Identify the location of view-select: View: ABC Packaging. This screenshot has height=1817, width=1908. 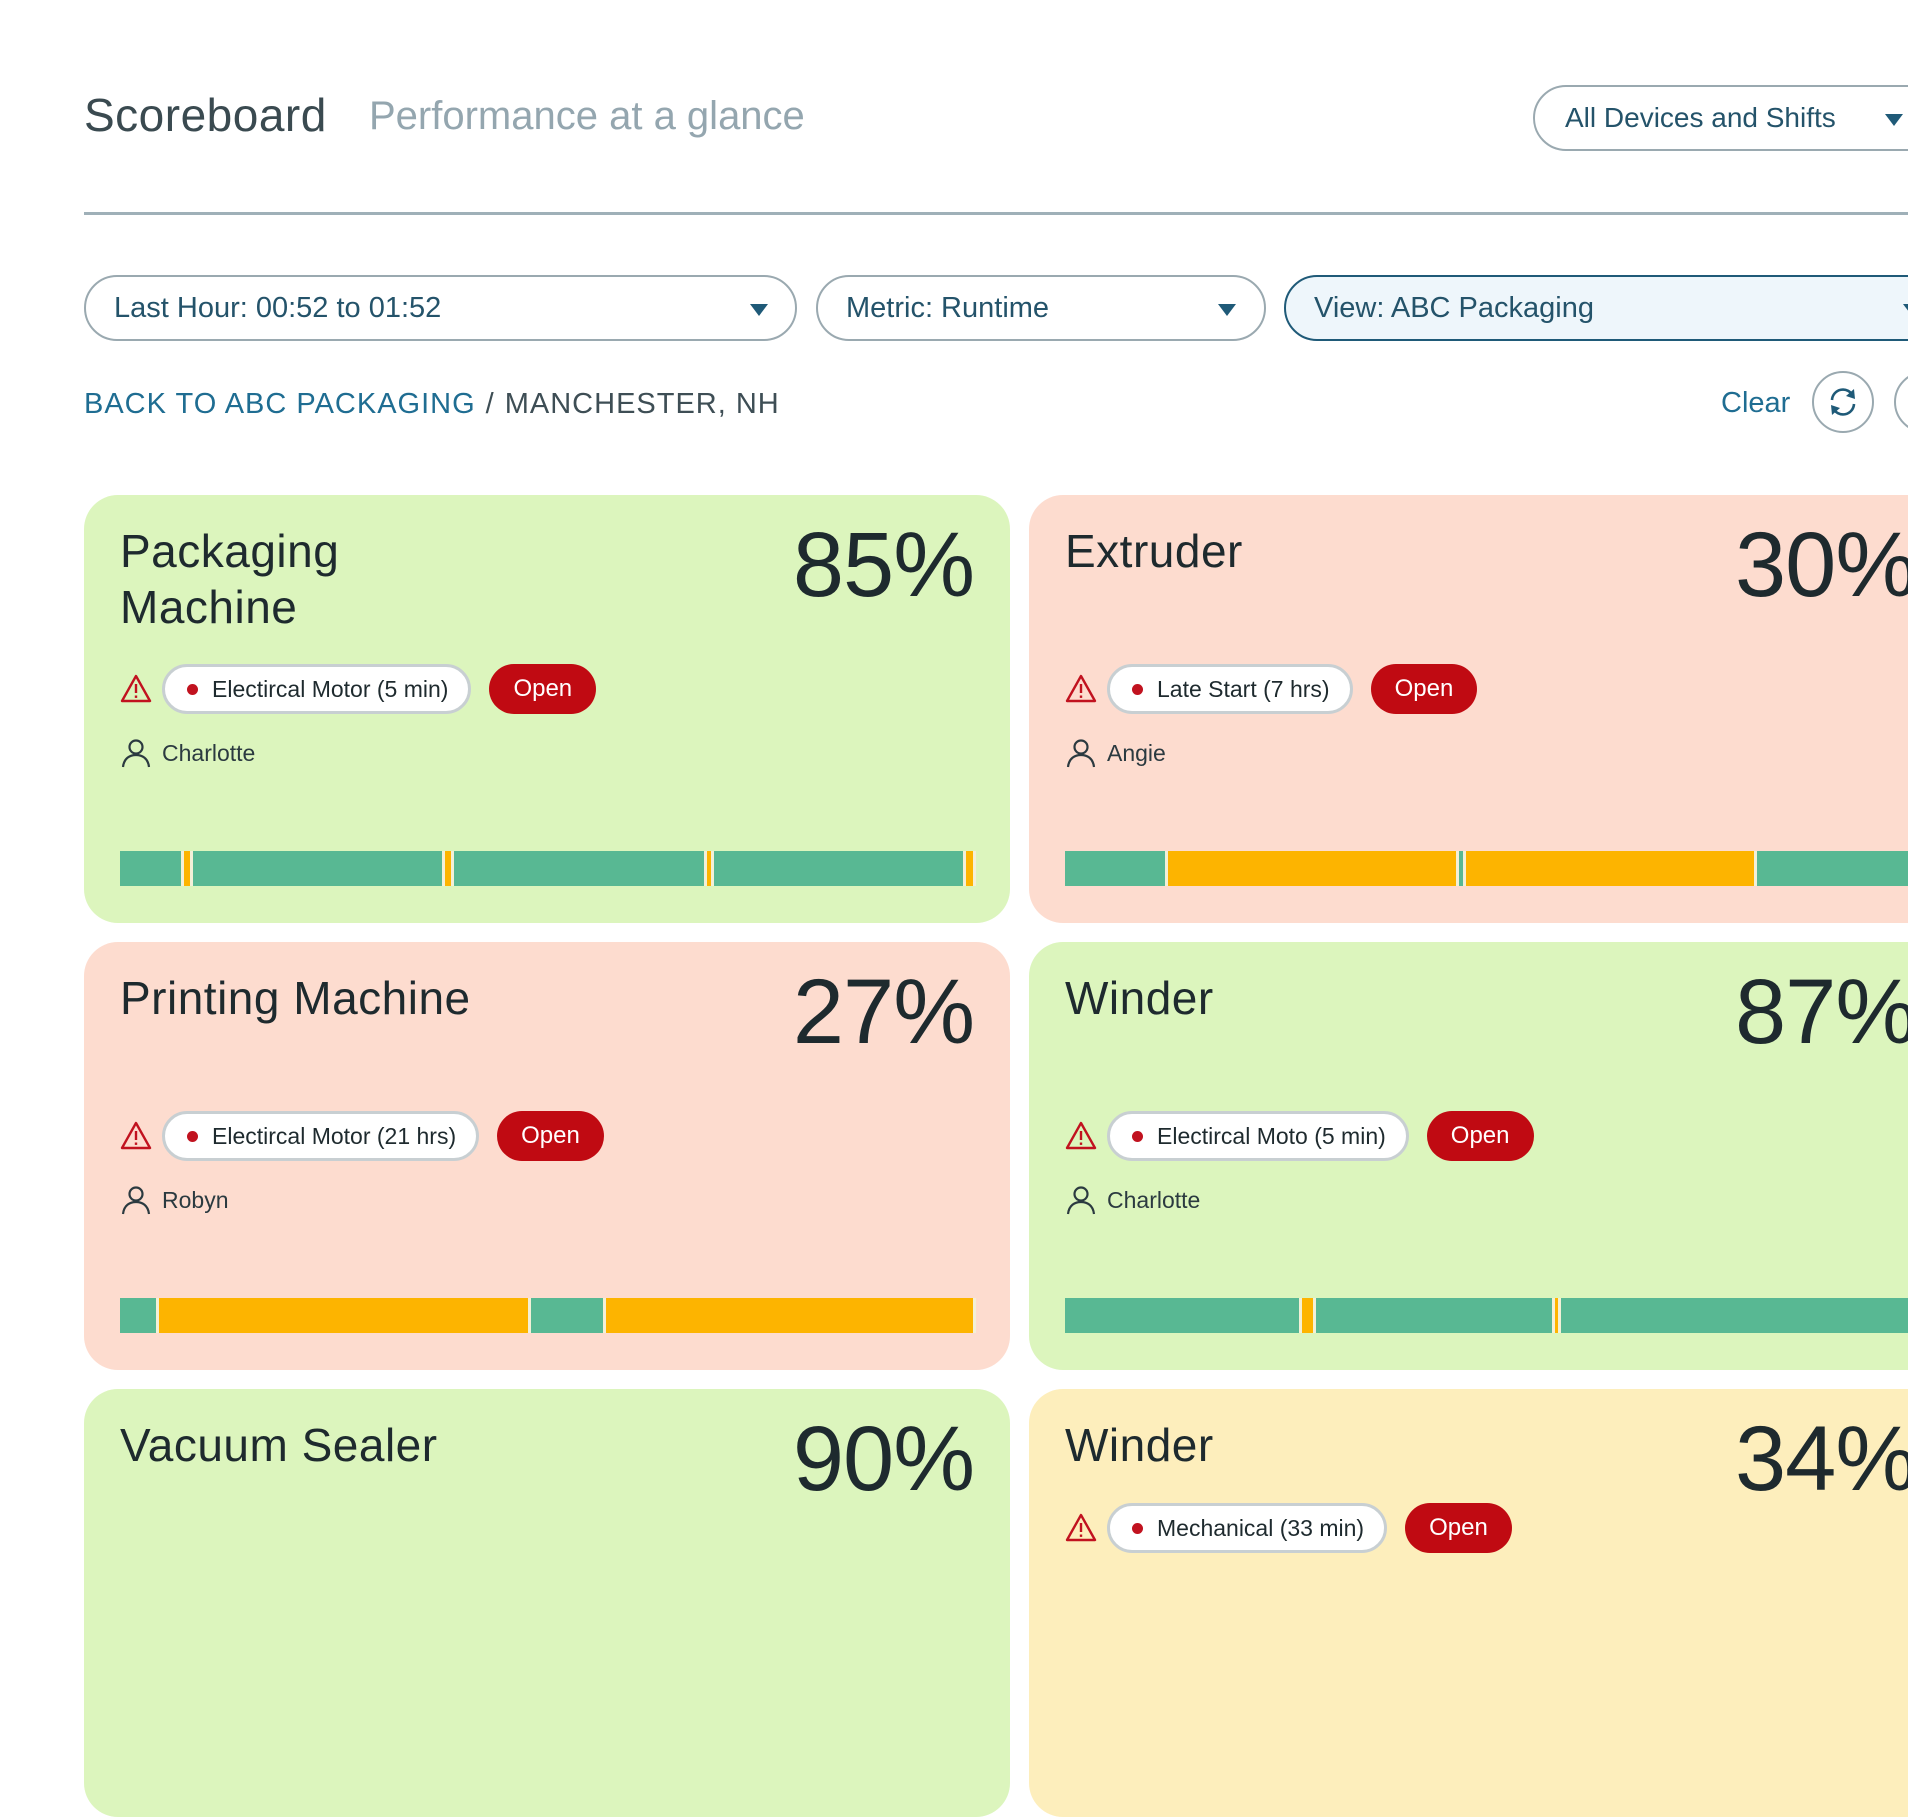
(1596, 308).